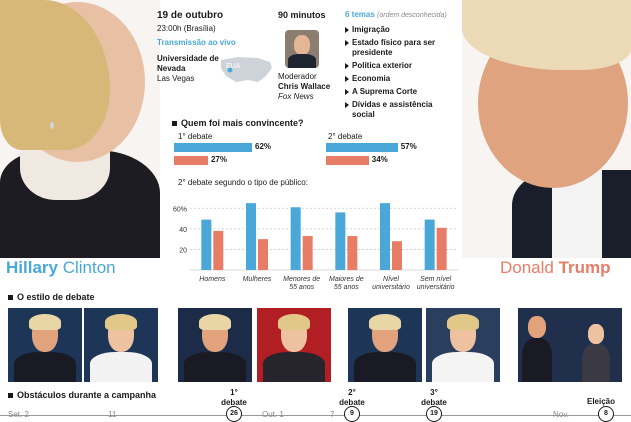 This screenshot has height=422, width=631. Describe the element at coordinates (218, 159) in the screenshot. I see `convincing-value-label: 27%` at that location.